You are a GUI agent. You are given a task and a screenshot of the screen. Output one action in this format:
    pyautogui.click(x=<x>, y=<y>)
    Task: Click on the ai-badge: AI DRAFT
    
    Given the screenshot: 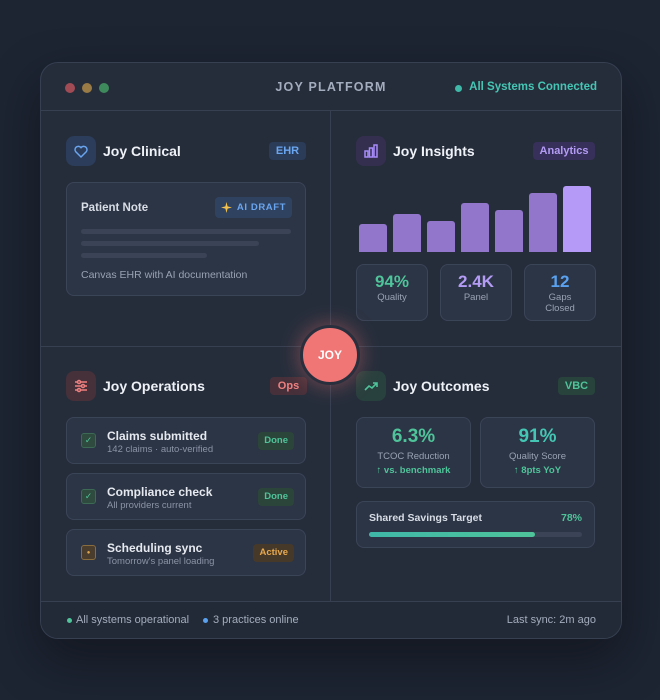 What is the action you would take?
    pyautogui.click(x=253, y=207)
    